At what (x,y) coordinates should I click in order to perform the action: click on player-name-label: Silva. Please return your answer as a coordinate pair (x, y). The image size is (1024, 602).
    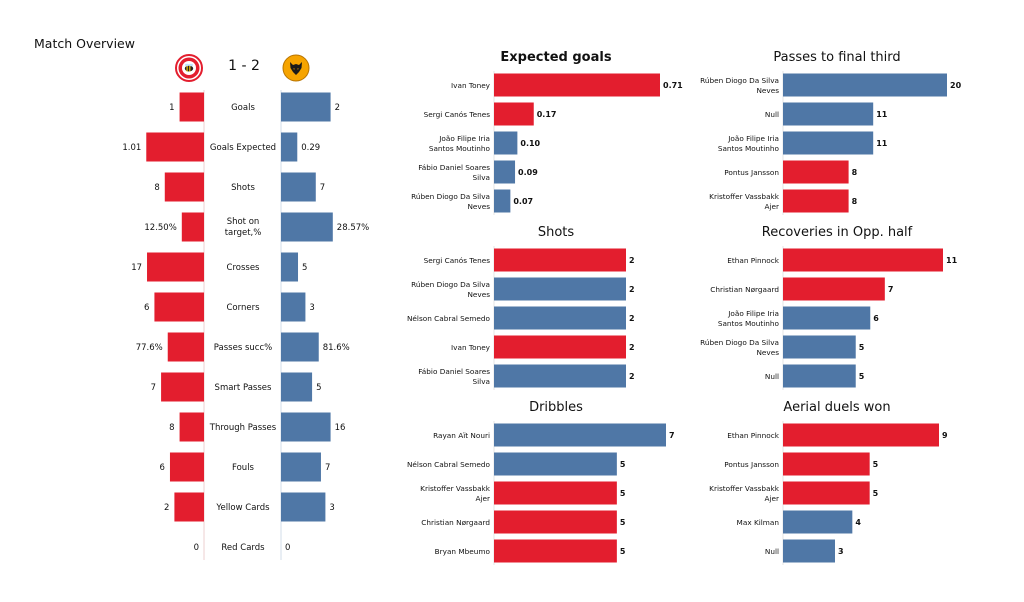
    Looking at the image, I should click on (481, 177).